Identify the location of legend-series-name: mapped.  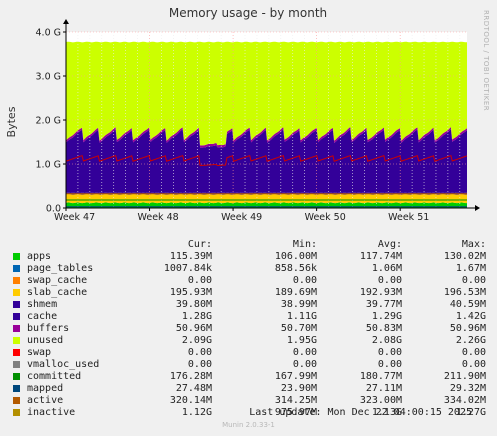
(45, 388).